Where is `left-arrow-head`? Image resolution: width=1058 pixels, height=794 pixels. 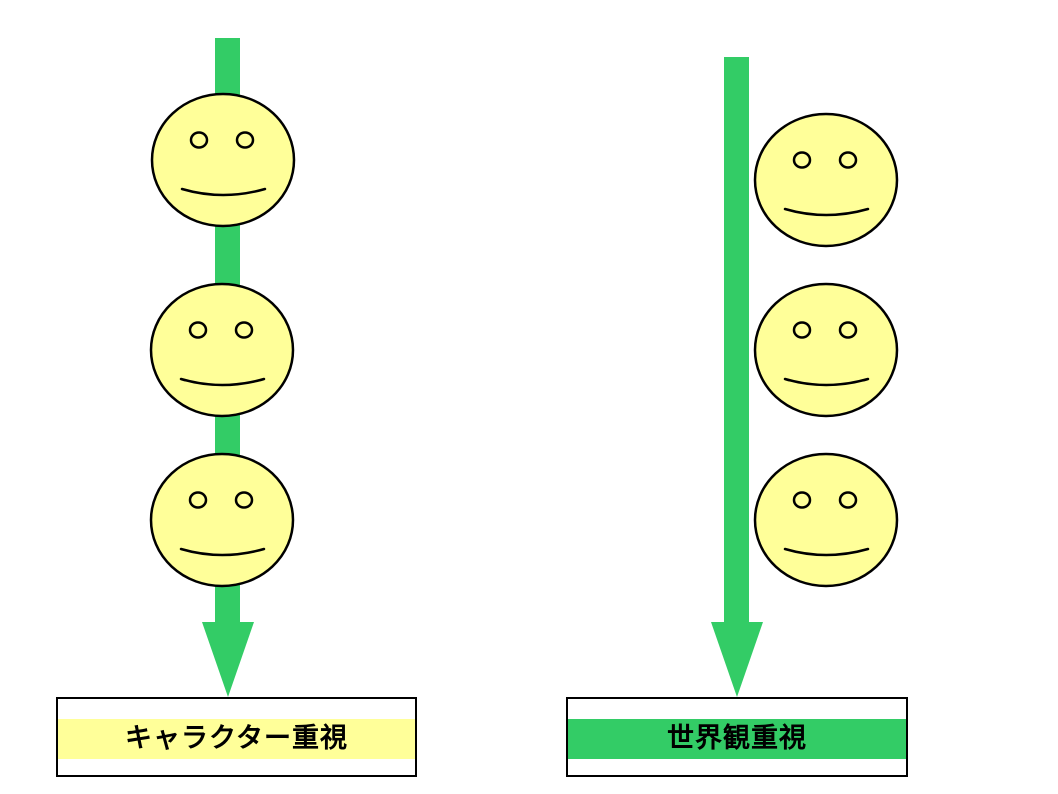 left-arrow-head is located at coordinates (228, 659).